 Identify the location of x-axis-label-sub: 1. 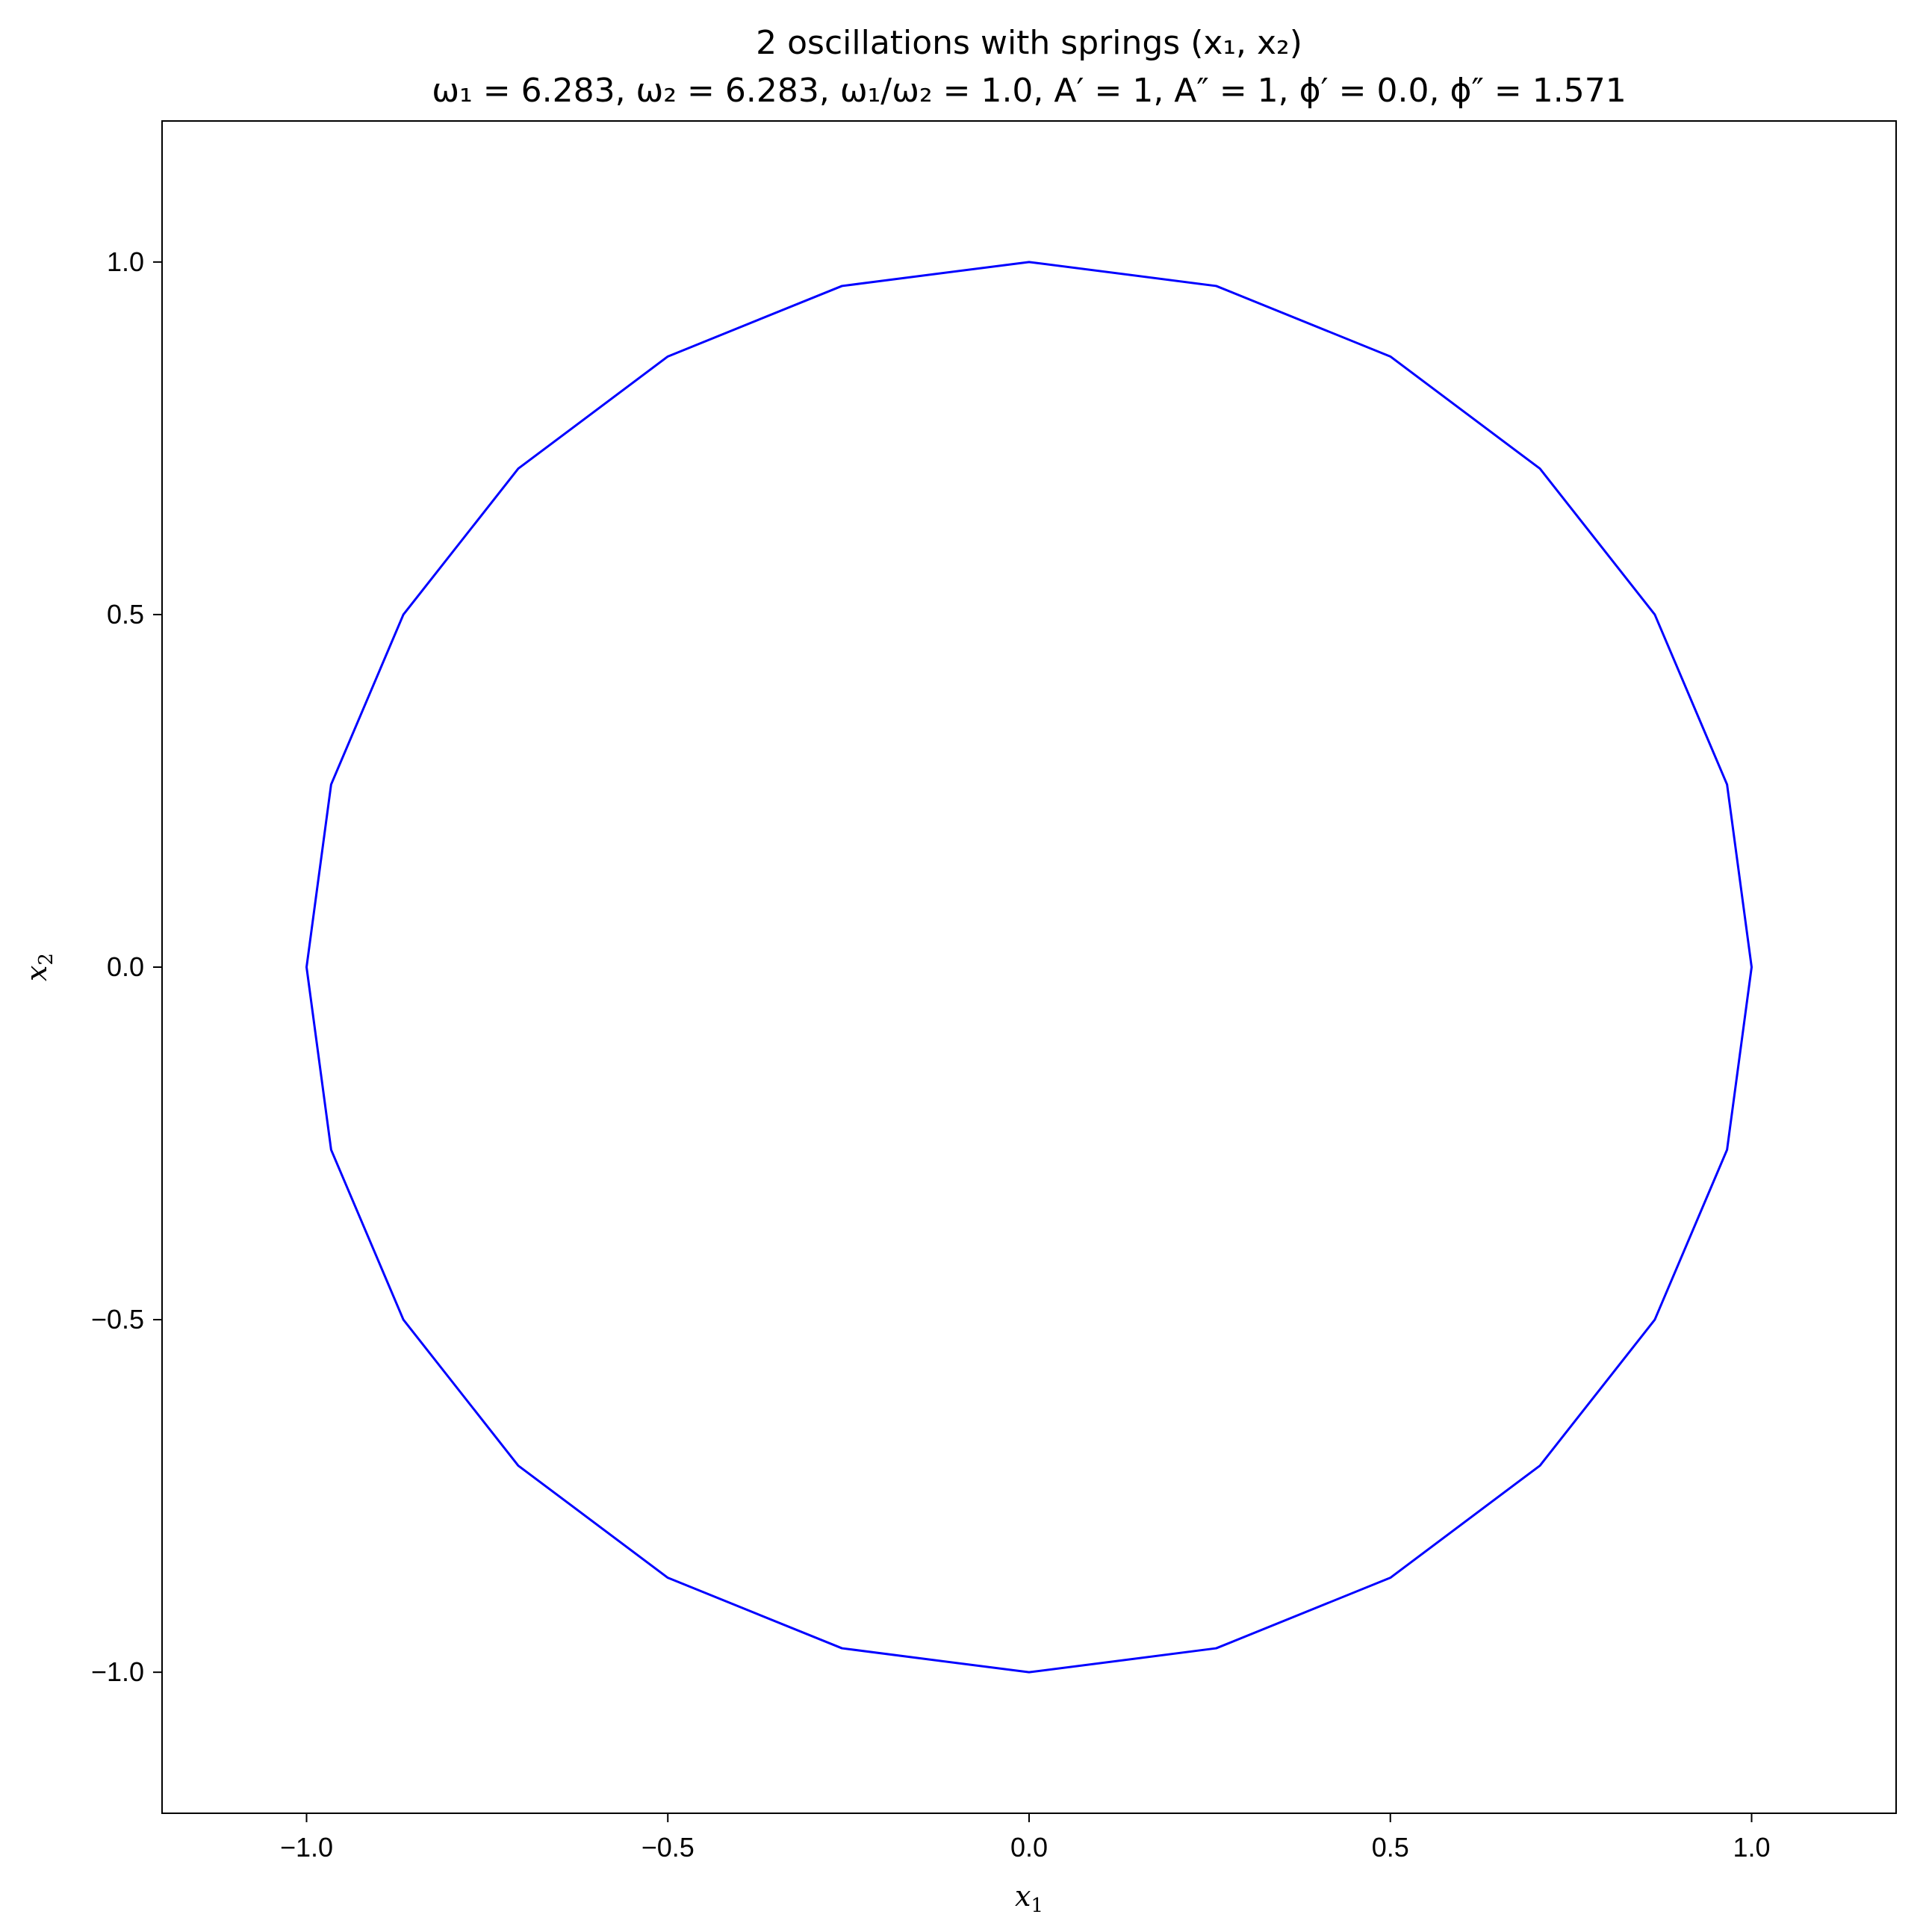
(1037, 1906).